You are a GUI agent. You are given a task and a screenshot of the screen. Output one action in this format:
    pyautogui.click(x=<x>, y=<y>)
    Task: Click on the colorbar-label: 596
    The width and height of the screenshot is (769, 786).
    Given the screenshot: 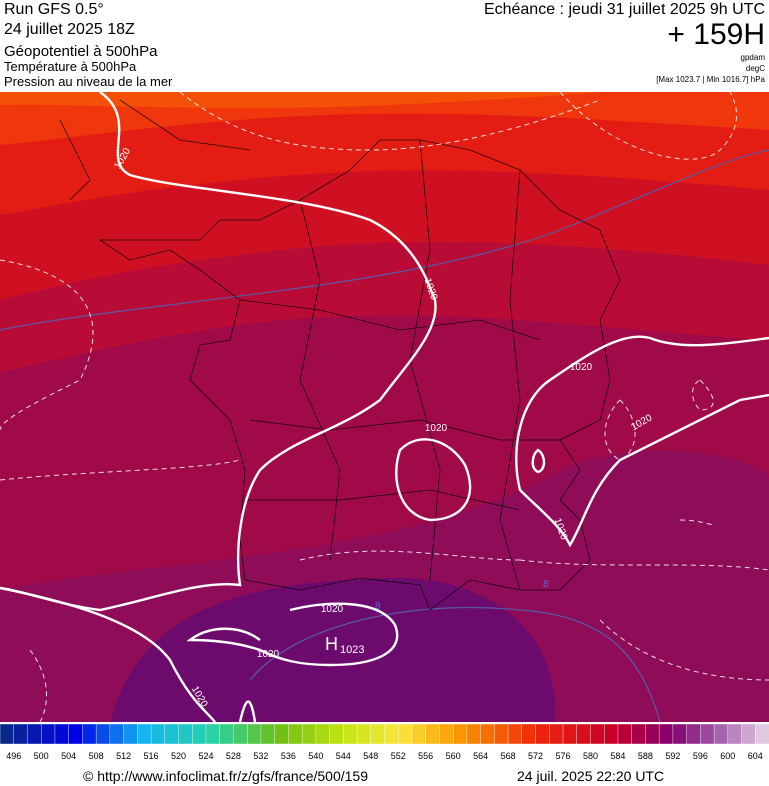 What is the action you would take?
    pyautogui.click(x=700, y=756)
    